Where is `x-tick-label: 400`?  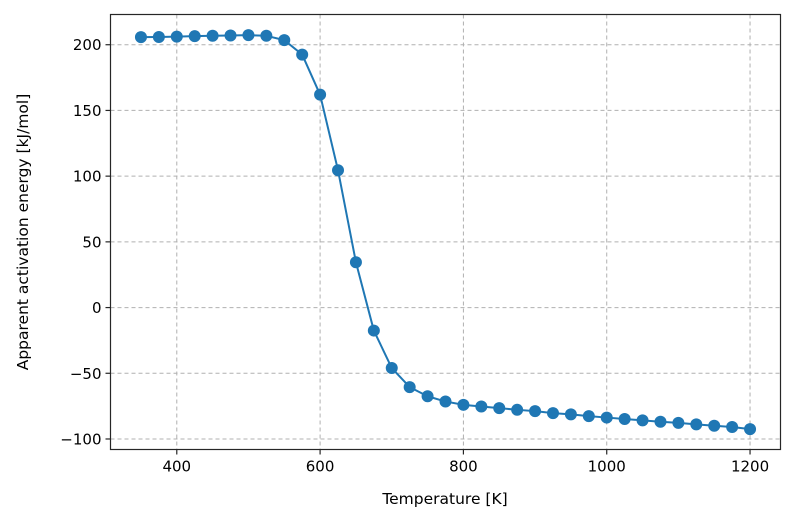
x-tick-label: 400 is located at coordinates (176, 467).